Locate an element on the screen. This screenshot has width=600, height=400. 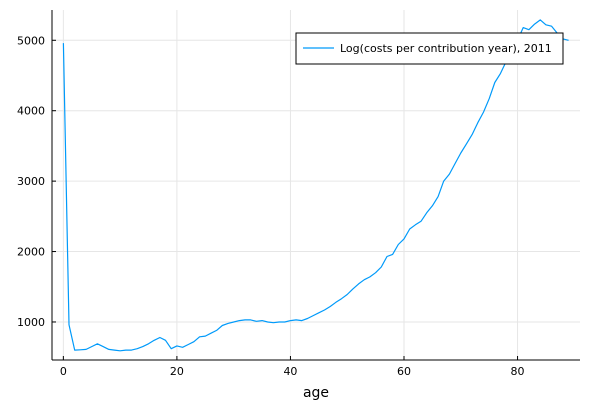
y-tick-label: 1000 is located at coordinates (31, 322).